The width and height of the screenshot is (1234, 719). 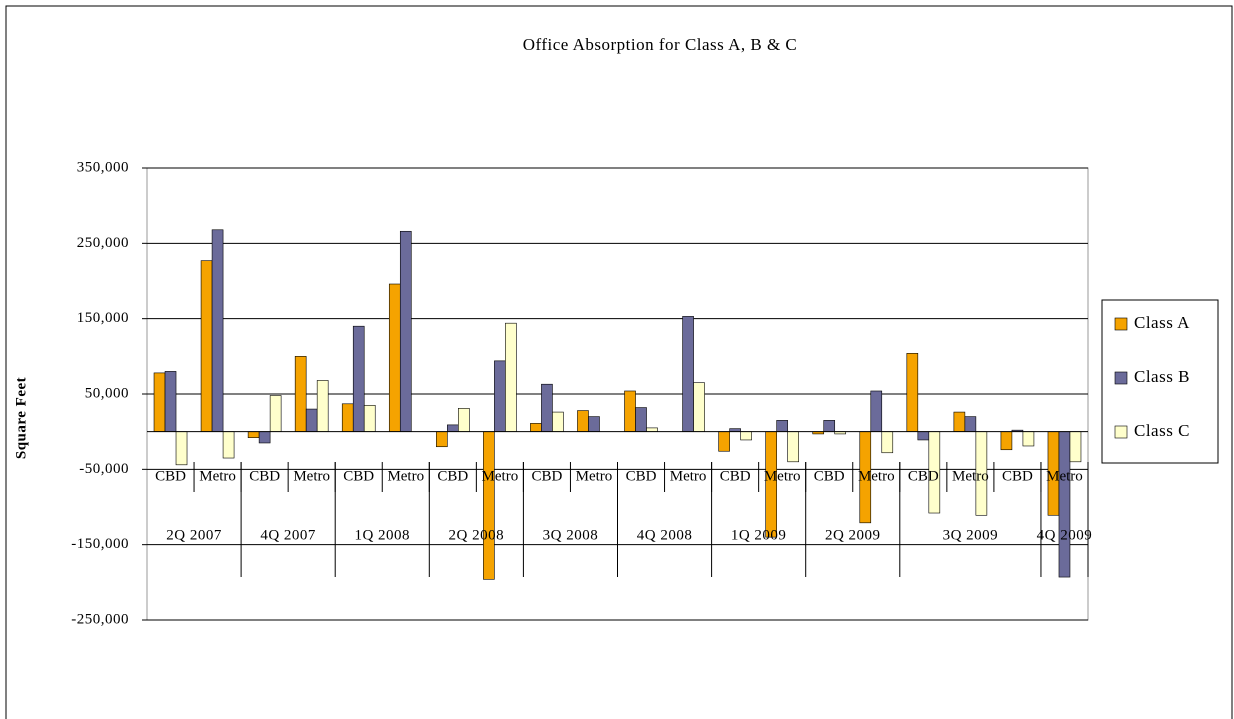 I want to click on x-group-label: 2Q 2009, so click(x=853, y=535).